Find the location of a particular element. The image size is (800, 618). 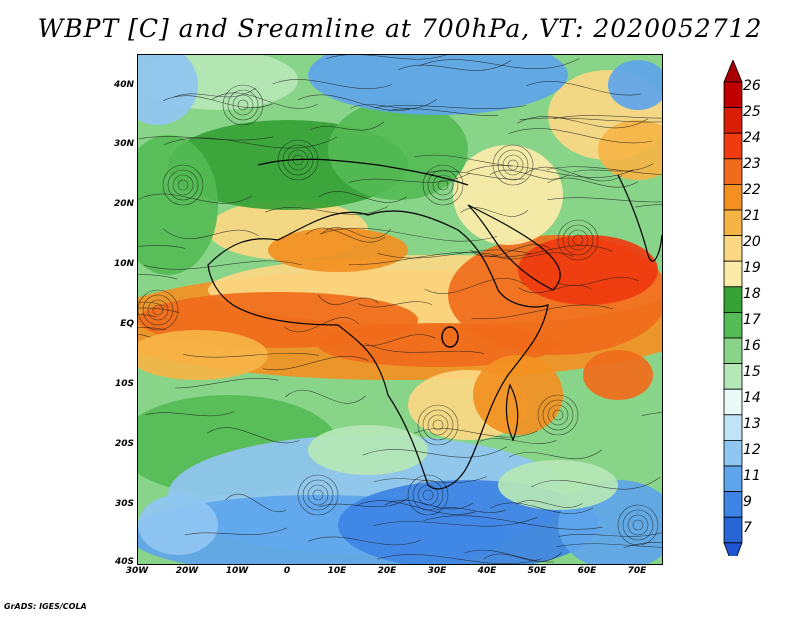

lat-label-10s: 10S is located at coordinates (124, 384).